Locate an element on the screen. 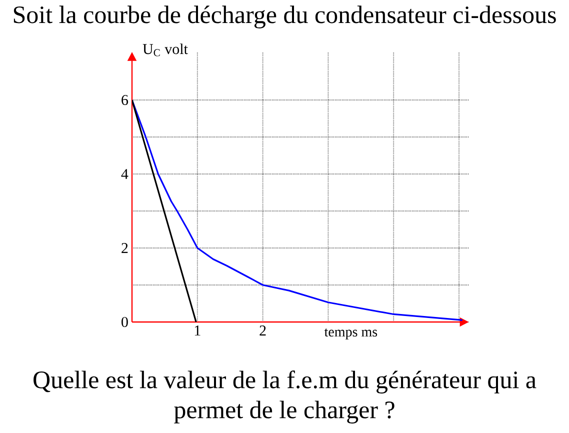 Image resolution: width=569 pixels, height=433 pixels. x-tick-label: 1 is located at coordinates (197, 331).